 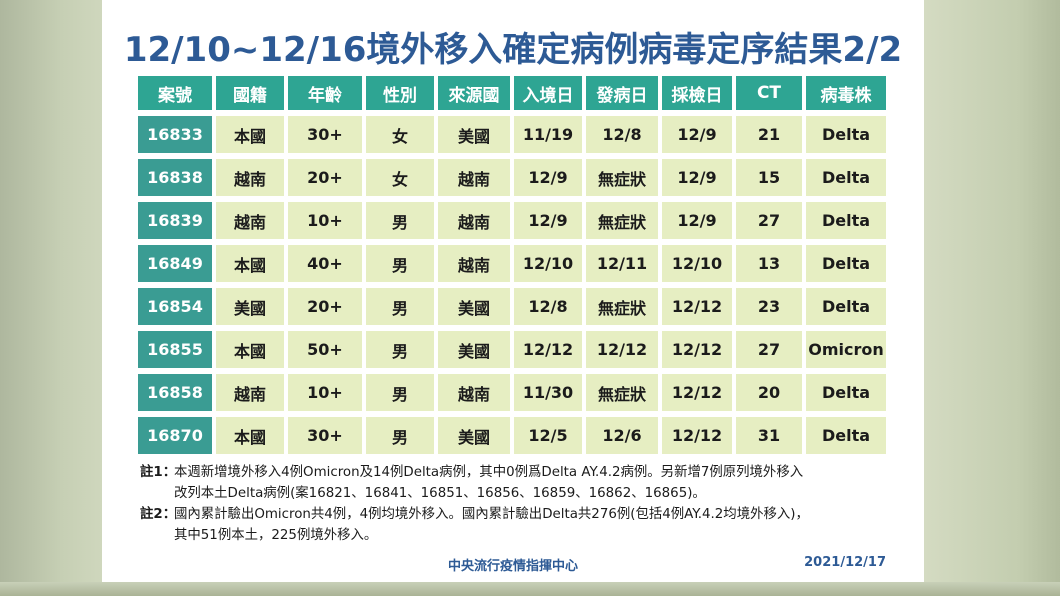 What do you see at coordinates (250, 93) in the screenshot?
I see `column-header: 國籍` at bounding box center [250, 93].